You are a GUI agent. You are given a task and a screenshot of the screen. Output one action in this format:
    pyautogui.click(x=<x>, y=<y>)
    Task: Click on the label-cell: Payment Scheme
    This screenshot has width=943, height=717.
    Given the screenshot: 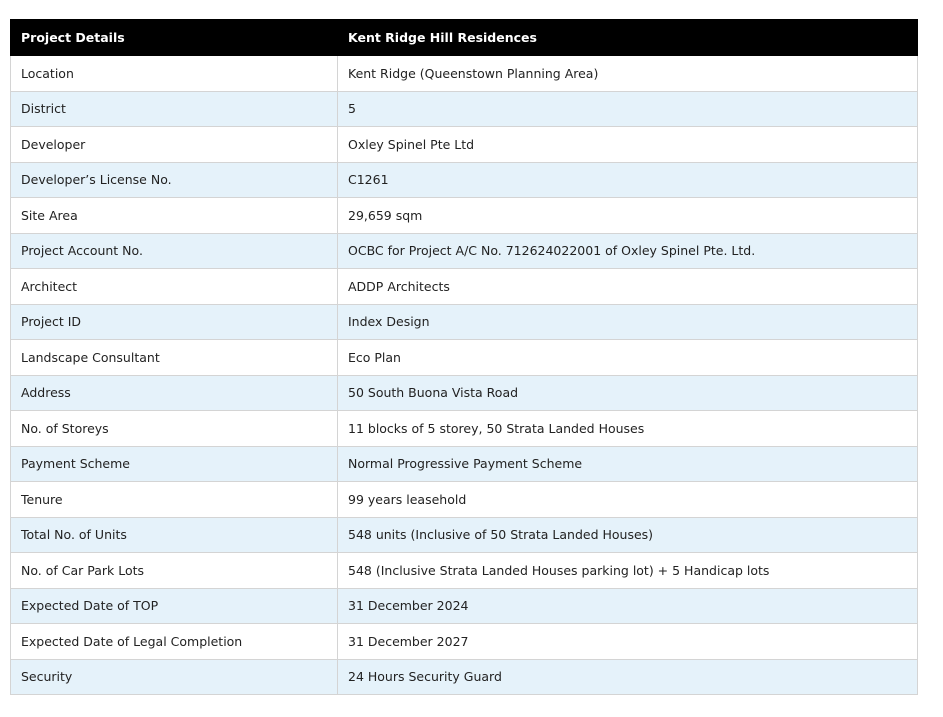 What is the action you would take?
    pyautogui.click(x=174, y=463)
    